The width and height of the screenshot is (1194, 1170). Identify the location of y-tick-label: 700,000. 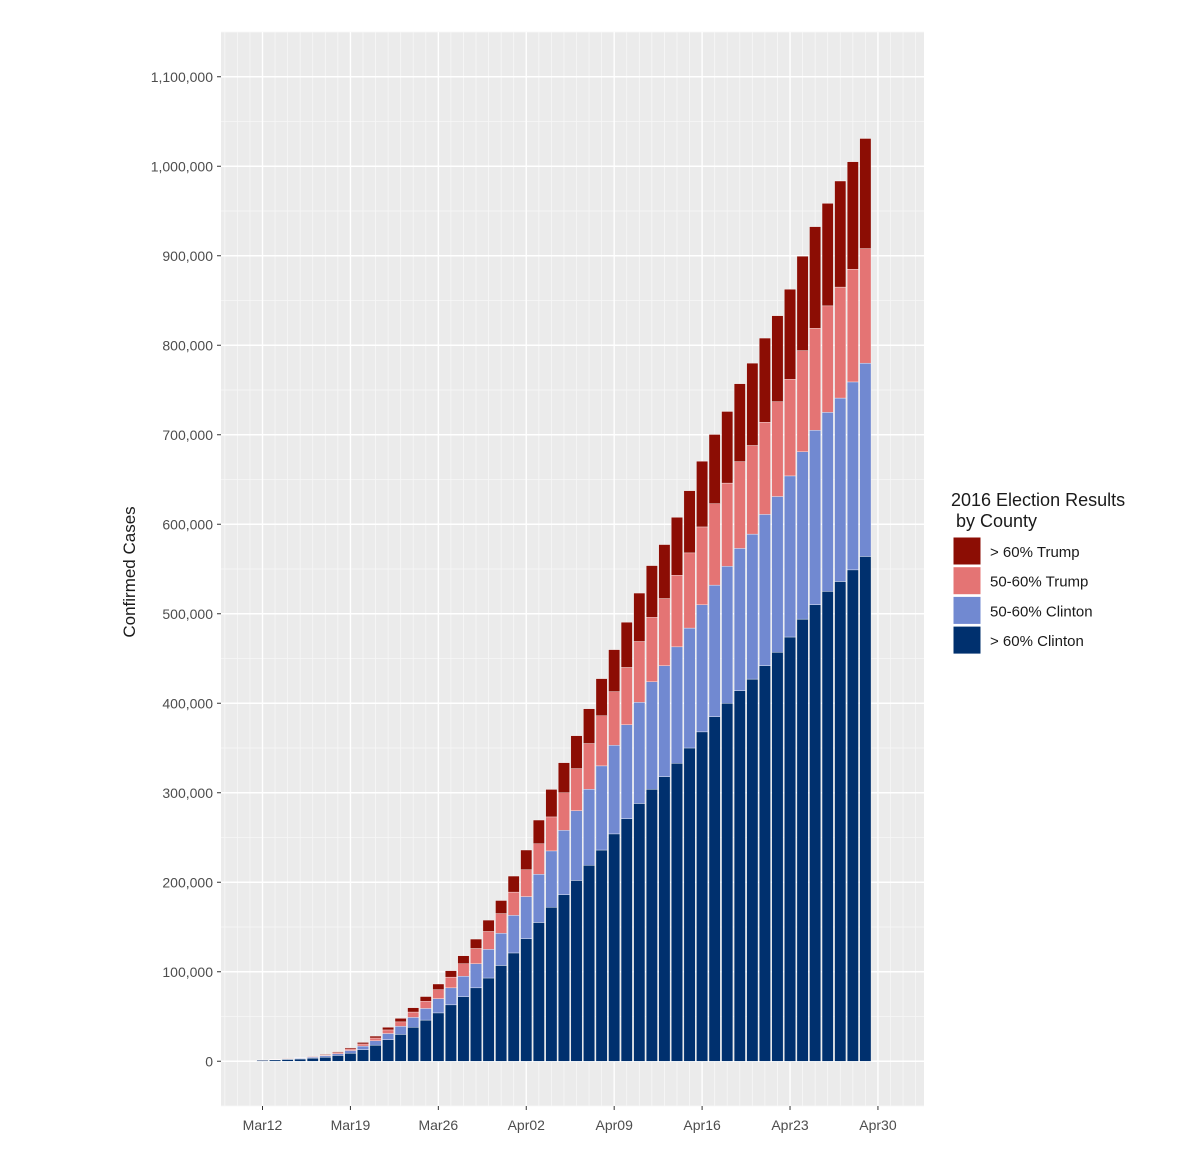
(187, 435).